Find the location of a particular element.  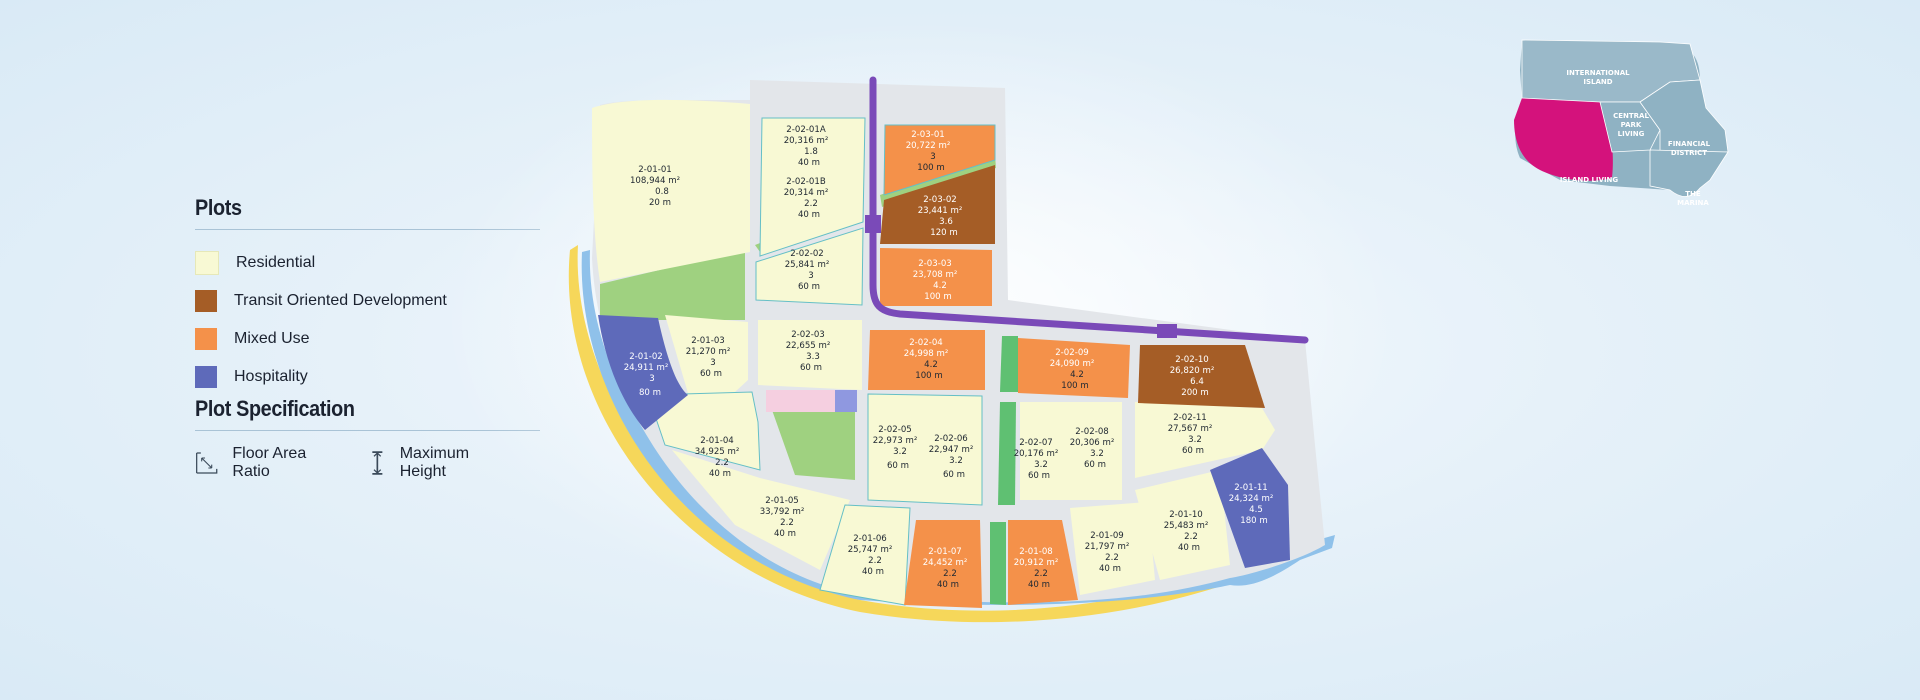

plot-id: 2-01-08 is located at coordinates (1036, 552).